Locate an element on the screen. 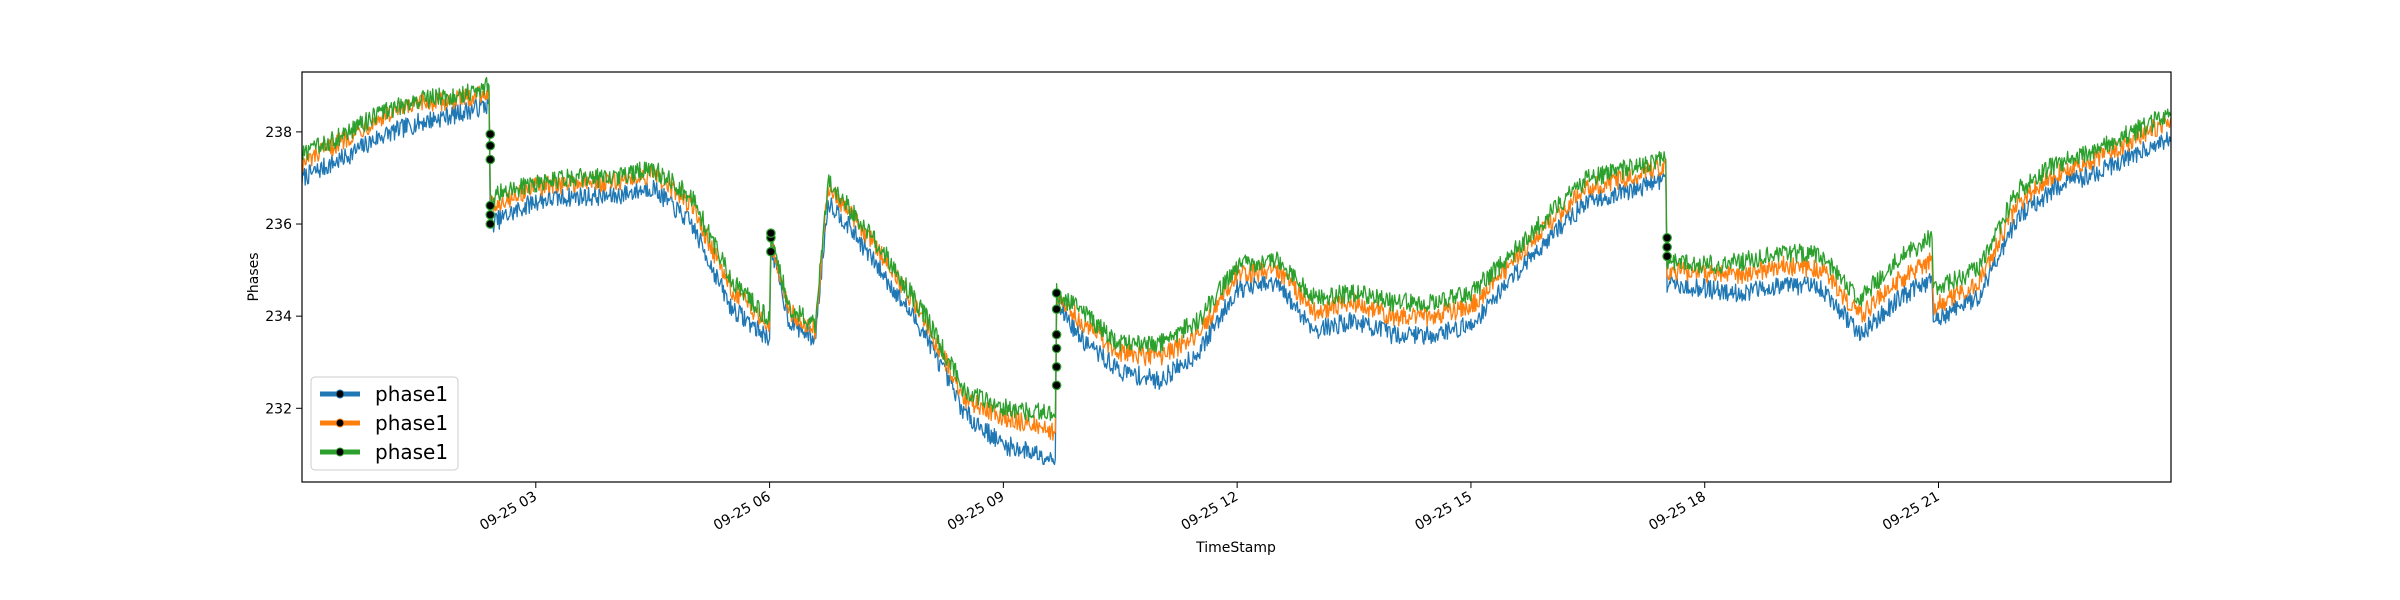 The width and height of the screenshot is (2400, 600). y-tick-label-1: 232 is located at coordinates (278, 409).